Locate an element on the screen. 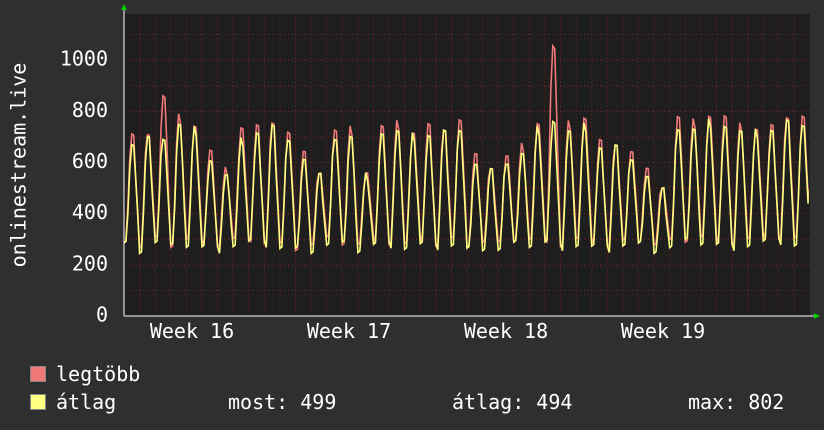 This screenshot has height=430, width=824. x-axis-arrow is located at coordinates (817, 316).